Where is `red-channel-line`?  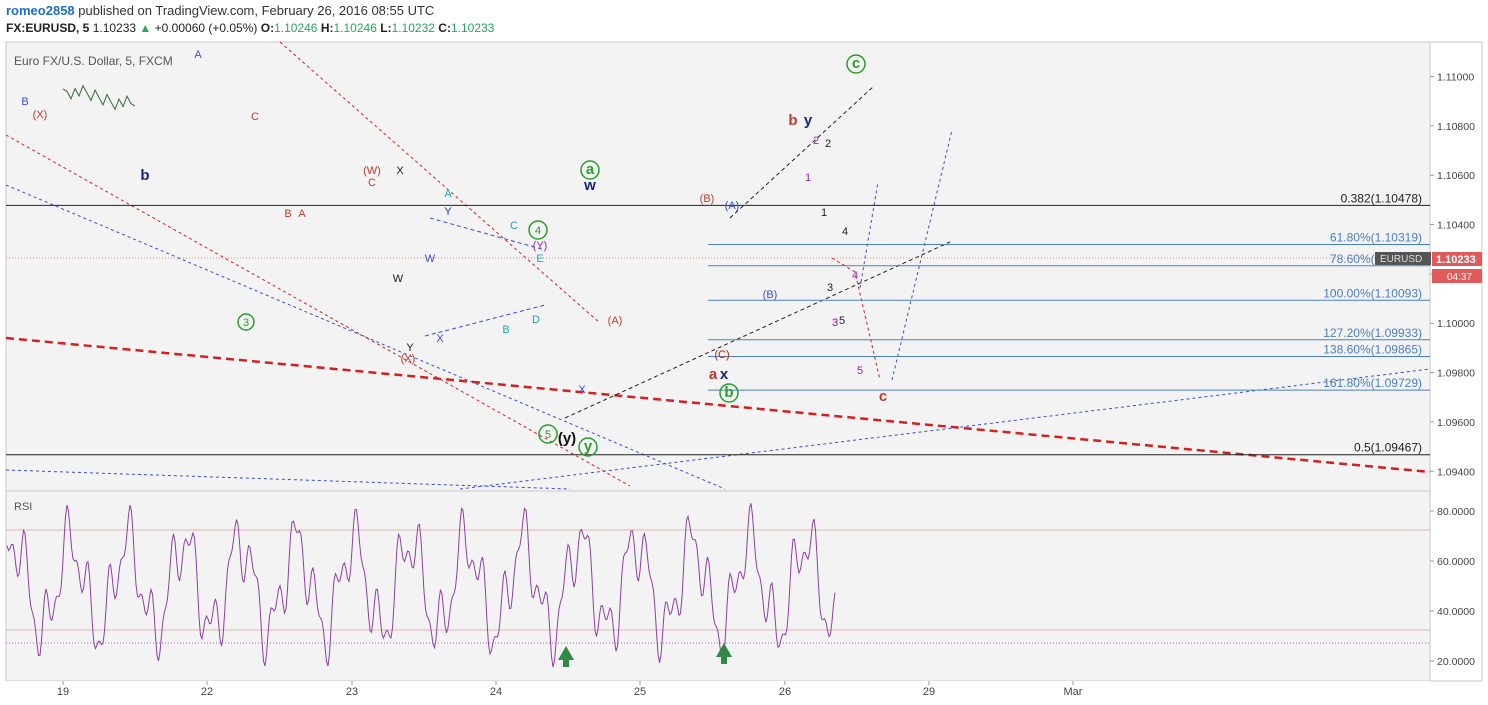 red-channel-line is located at coordinates (440, 182).